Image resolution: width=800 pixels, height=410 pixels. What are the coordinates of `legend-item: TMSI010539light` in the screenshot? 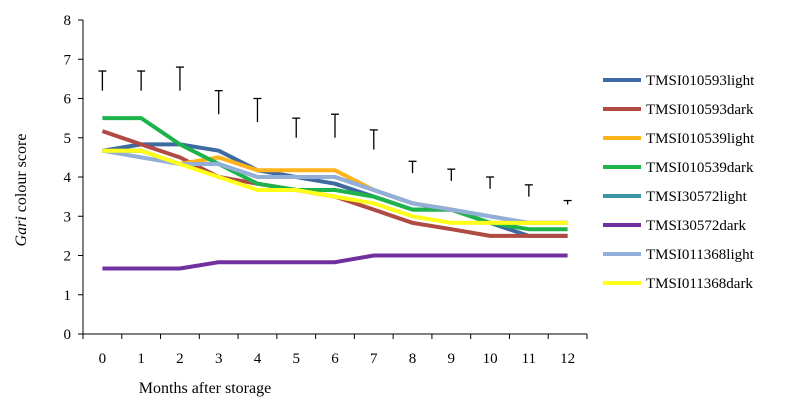 It's located at (679, 139).